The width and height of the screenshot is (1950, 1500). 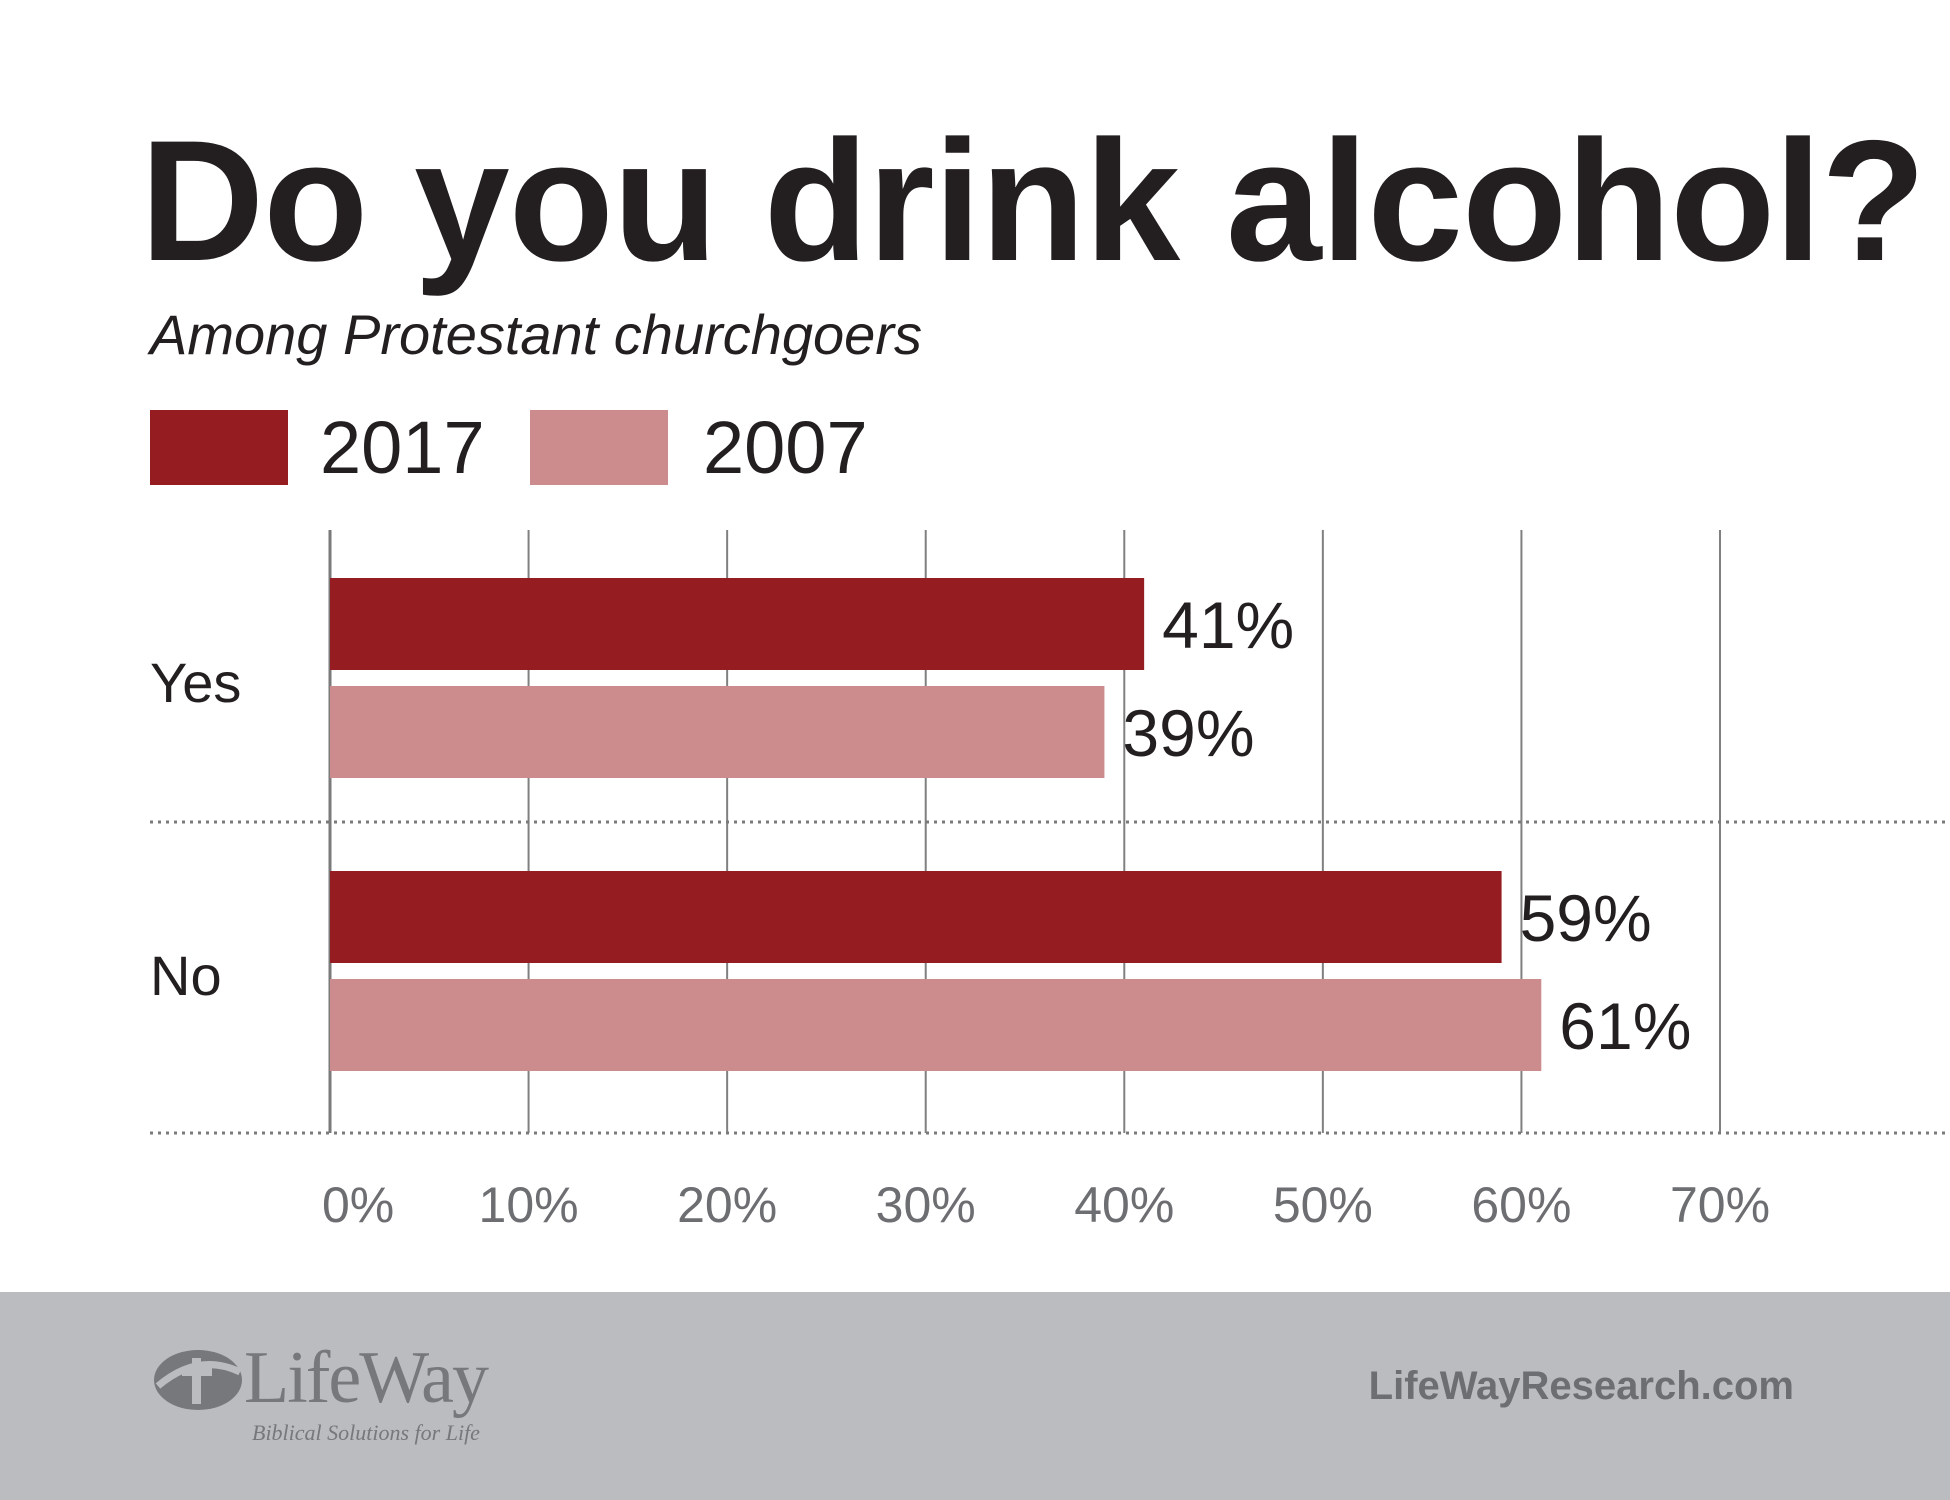 What do you see at coordinates (1033, 201) in the screenshot?
I see `chart-title: Do you drink alcohol?` at bounding box center [1033, 201].